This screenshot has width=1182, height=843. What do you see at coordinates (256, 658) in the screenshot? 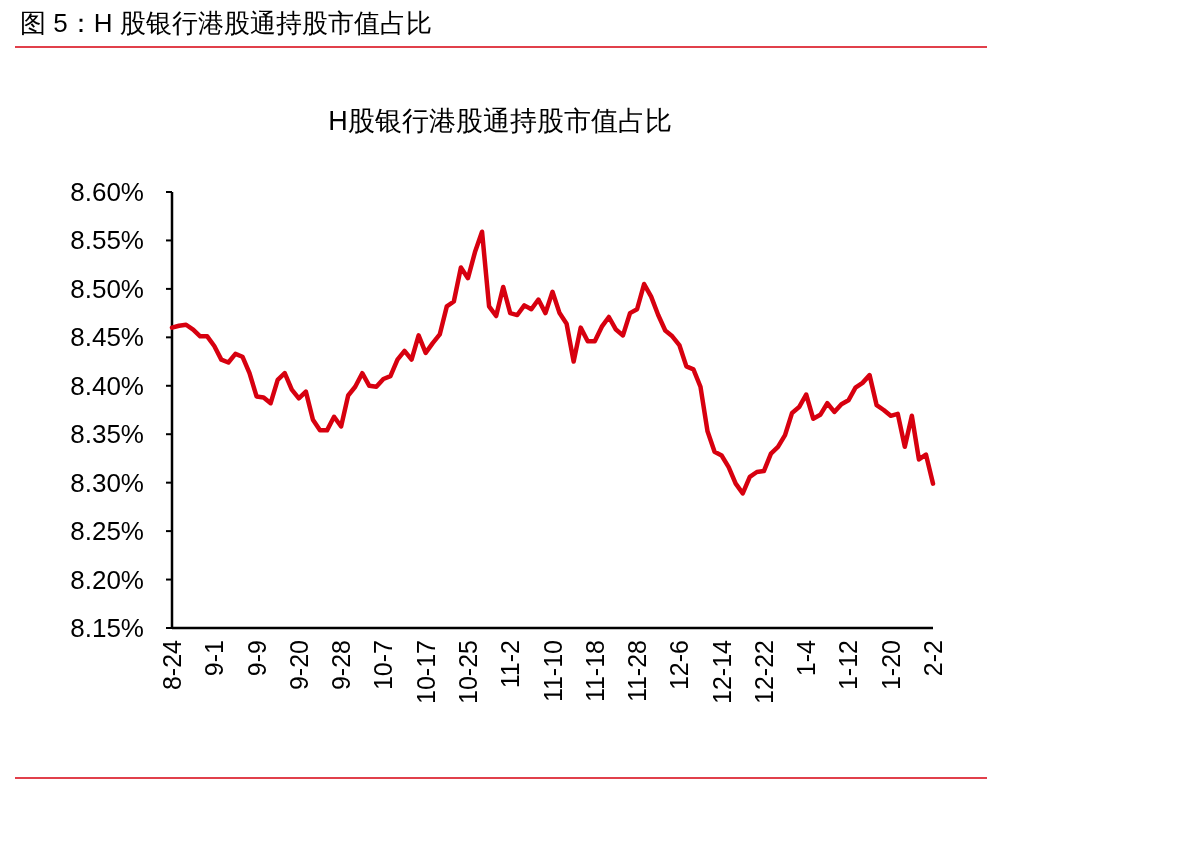
I see `x-tick-label: 9-9` at bounding box center [256, 658].